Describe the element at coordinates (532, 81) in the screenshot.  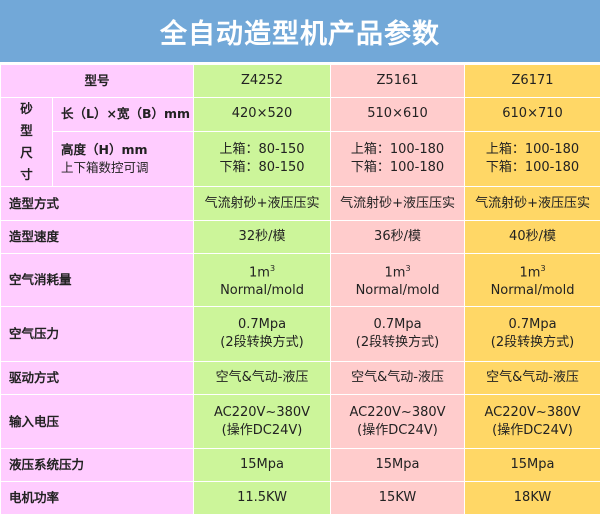
I see `model-z6171: Z6171` at that location.